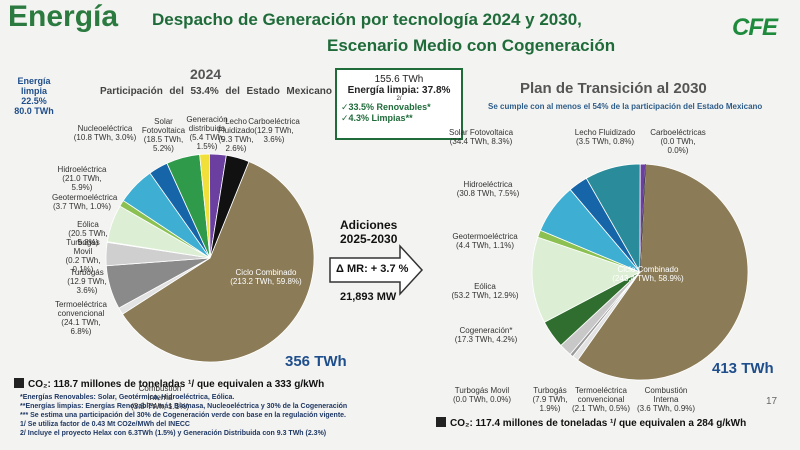 The image size is (800, 450). I want to click on value-label: (0.0 TWh, 0.0%), so click(678, 146).